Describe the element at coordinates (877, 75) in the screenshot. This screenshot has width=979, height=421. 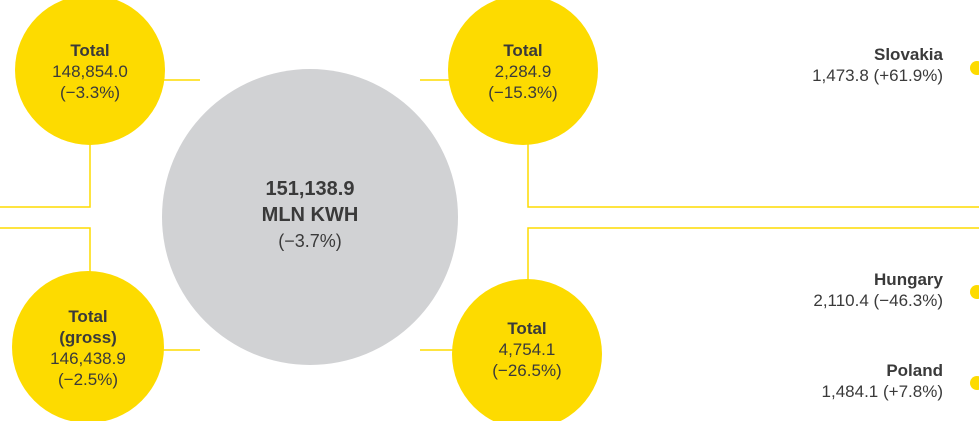
I see `country-value: 1,473.8 (+61.9%)` at that location.